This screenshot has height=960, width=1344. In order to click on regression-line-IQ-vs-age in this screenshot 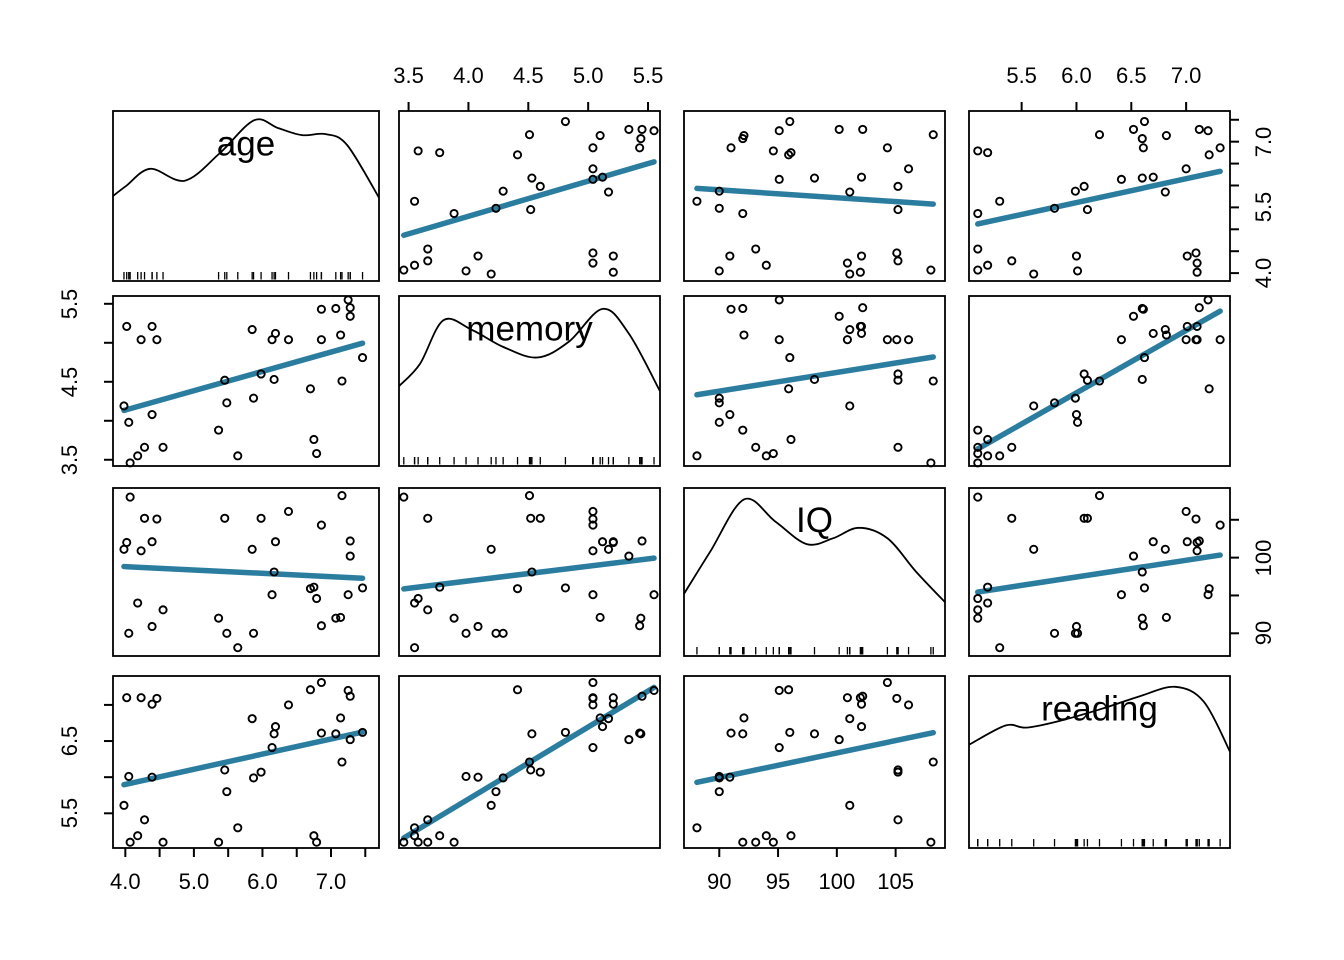, I will do `click(243, 572)`.